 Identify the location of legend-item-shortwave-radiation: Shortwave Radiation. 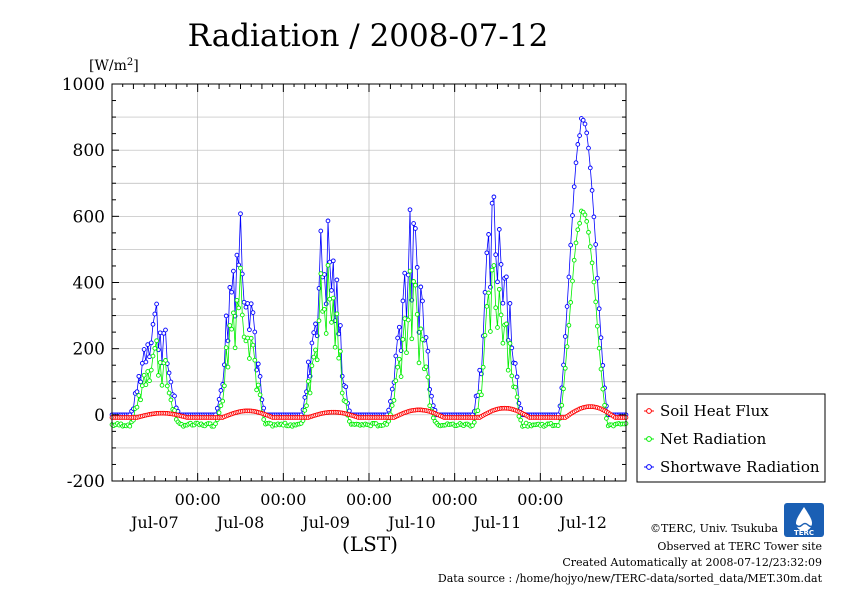
(732, 467).